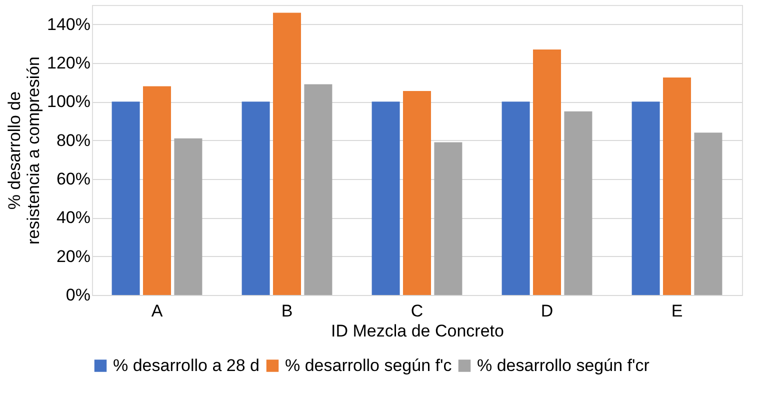  I want to click on y-tick-label: 80%, so click(73, 140).